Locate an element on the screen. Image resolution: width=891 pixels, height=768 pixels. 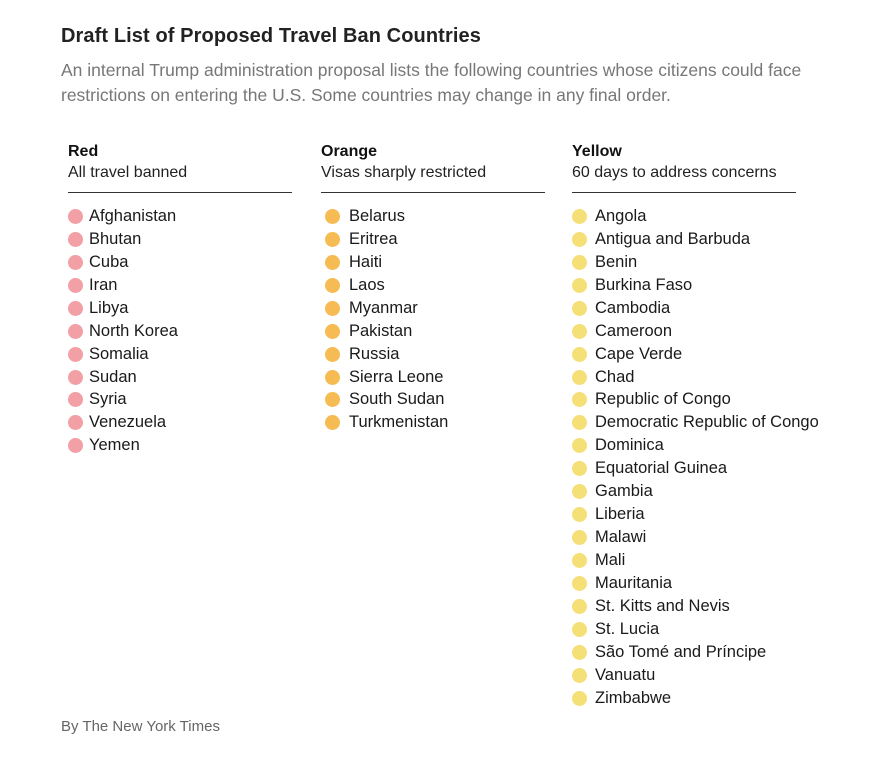
list-item: Antigua and Barbuda is located at coordinates (702, 239).